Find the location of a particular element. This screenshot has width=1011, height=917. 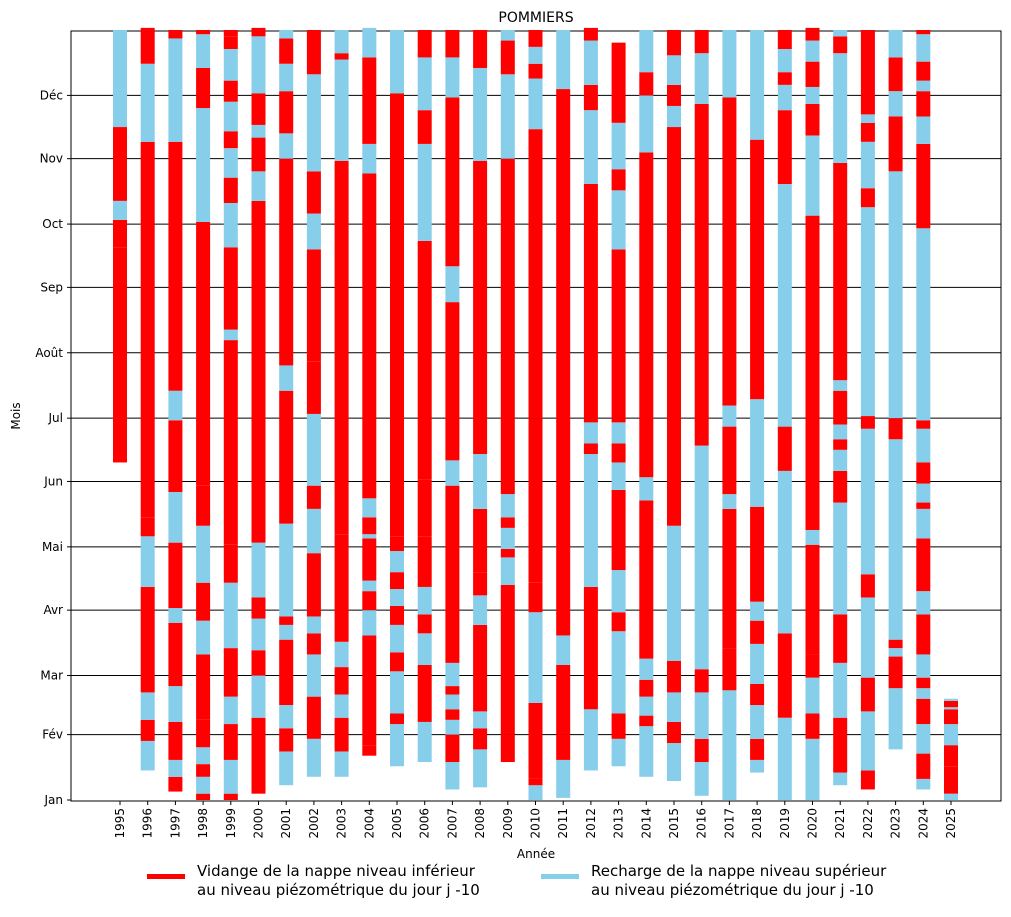

y-tick-label-Déc: Déc is located at coordinates (51, 95).